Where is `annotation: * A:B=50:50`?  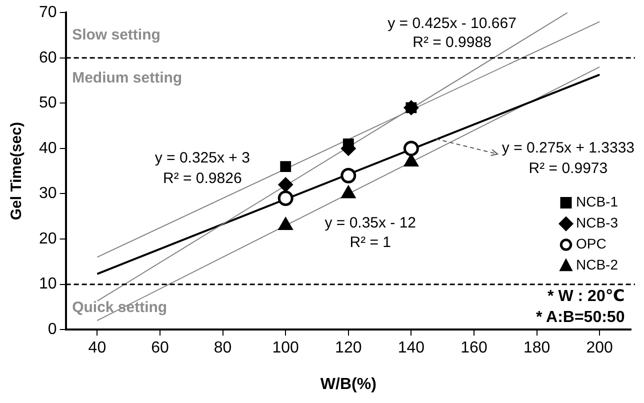
annotation: * A:B=50:50 is located at coordinates (580, 317).